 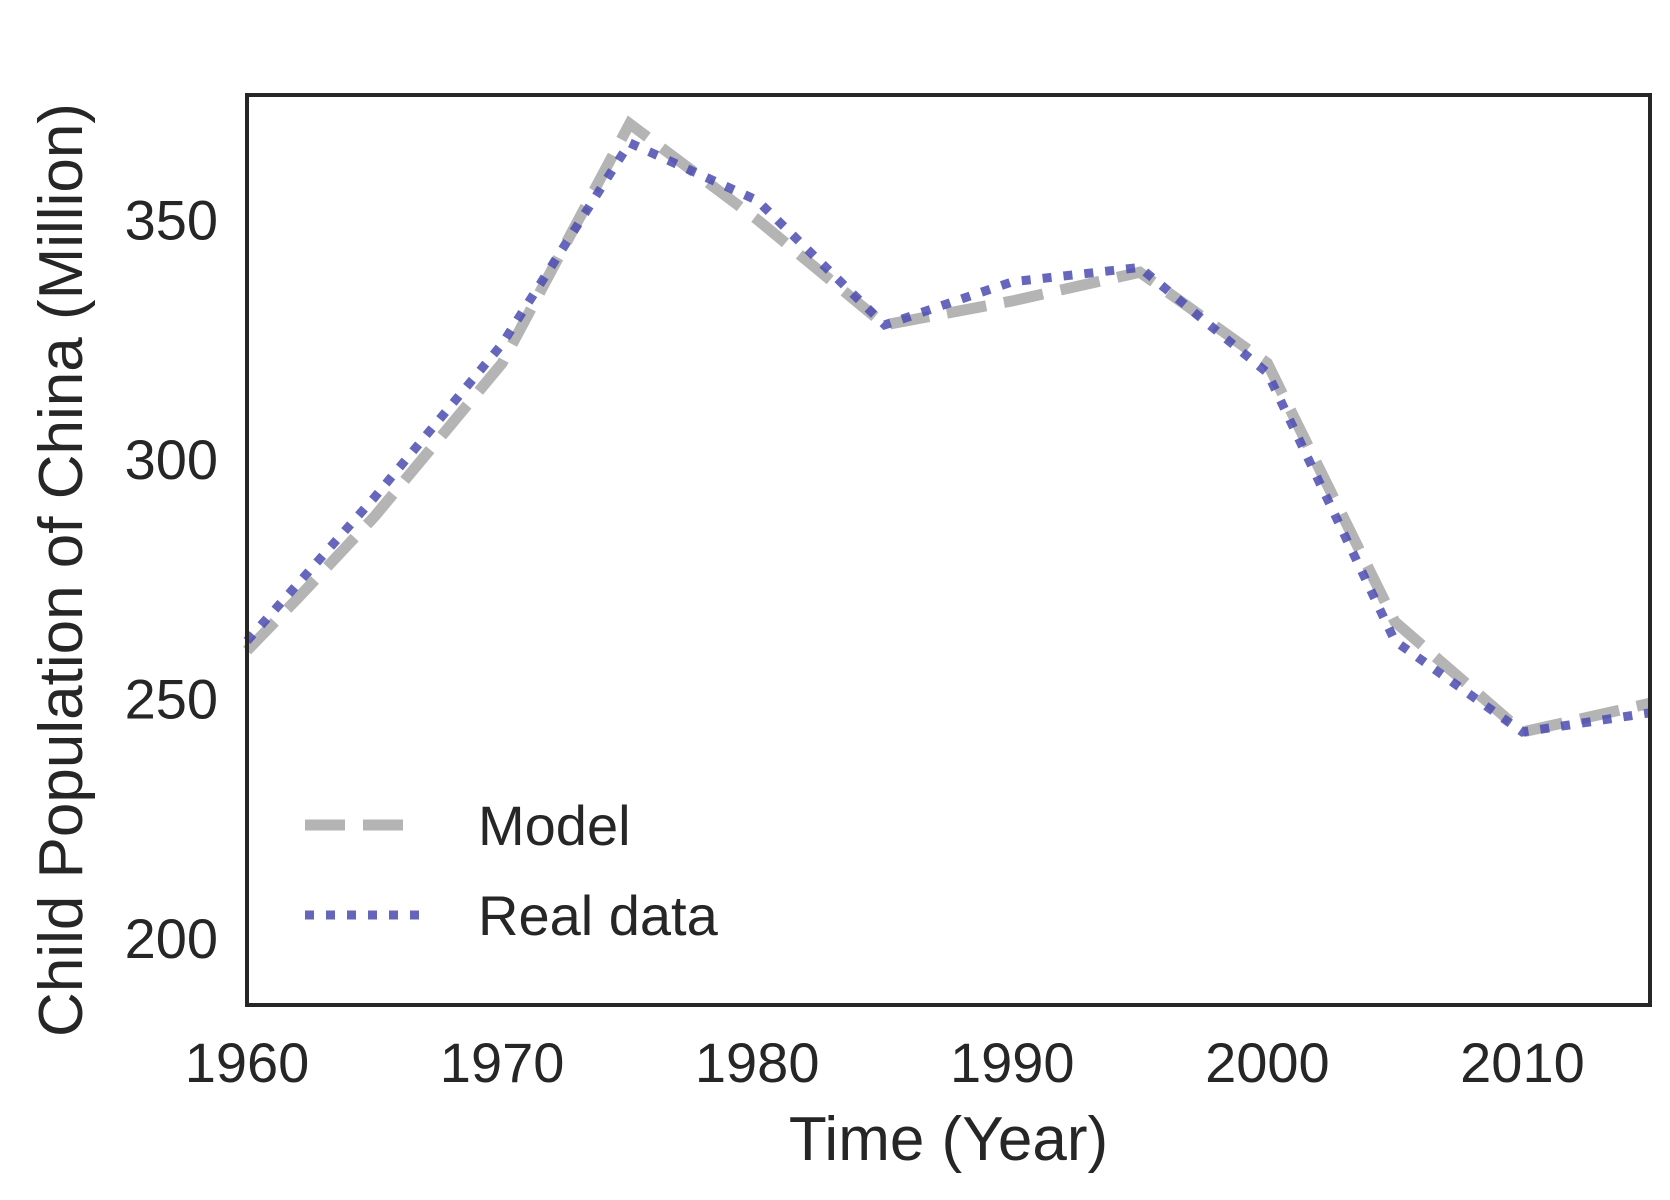 What do you see at coordinates (61, 570) in the screenshot?
I see `y-axis-label: Child Population of China (Million)` at bounding box center [61, 570].